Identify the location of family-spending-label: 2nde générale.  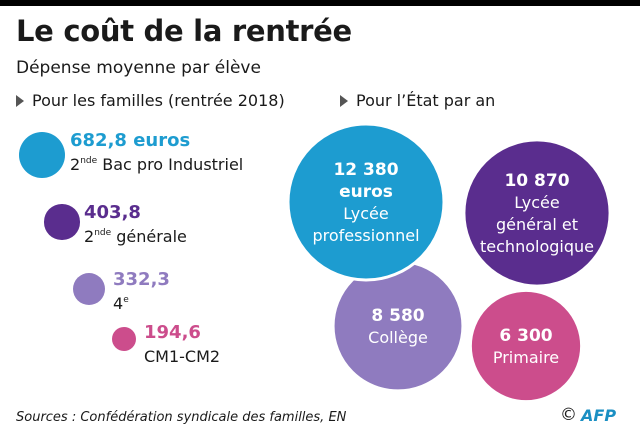
(135, 236).